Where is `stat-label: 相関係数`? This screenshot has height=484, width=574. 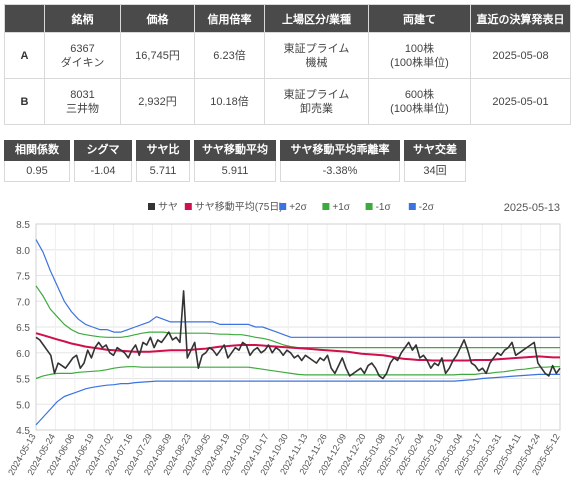 stat-label: 相関係数 is located at coordinates (37, 150).